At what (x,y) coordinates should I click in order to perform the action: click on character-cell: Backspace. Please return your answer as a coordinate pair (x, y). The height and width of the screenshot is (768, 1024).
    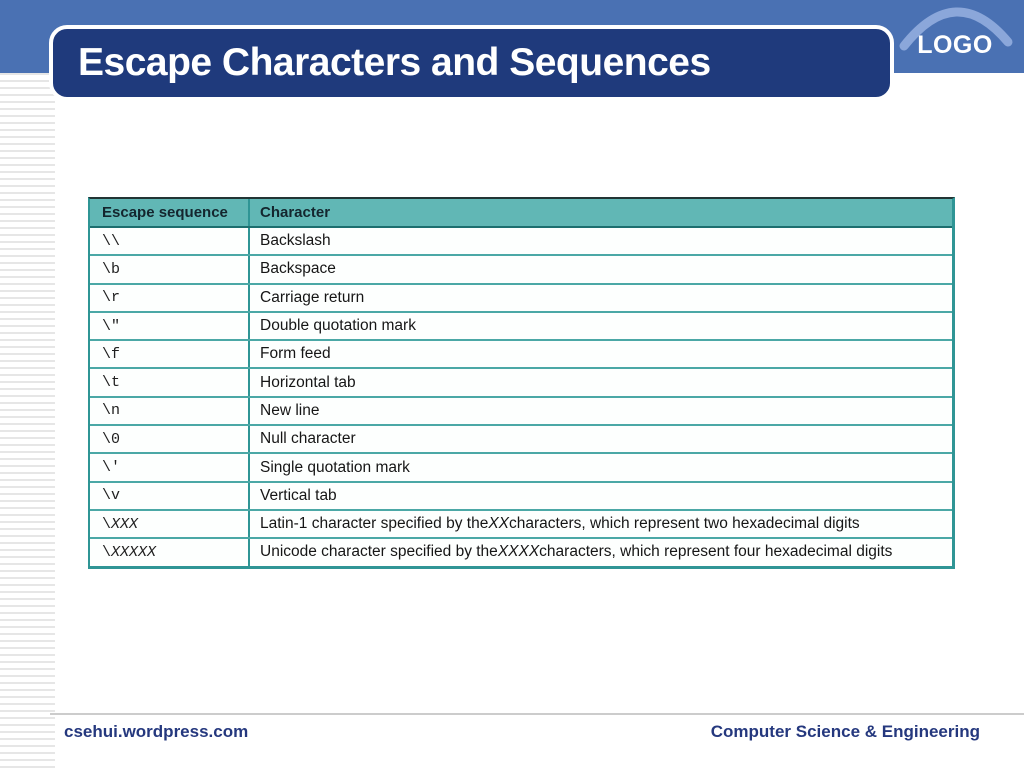
    Looking at the image, I should click on (298, 269).